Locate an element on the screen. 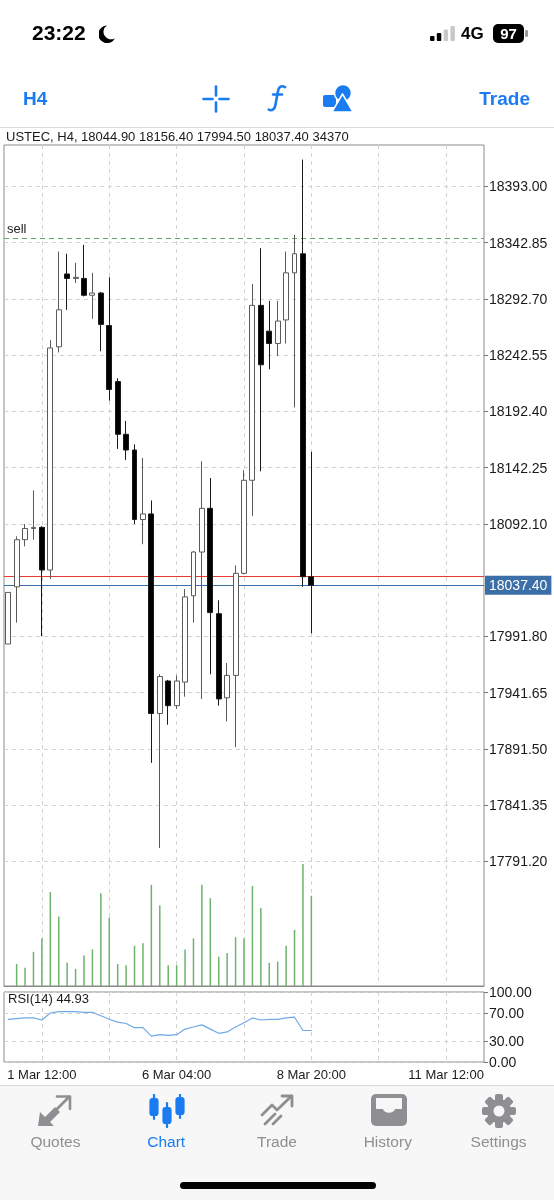 This screenshot has height=1200, width=554. y-tick-label: 18342.85 is located at coordinates (518, 242).